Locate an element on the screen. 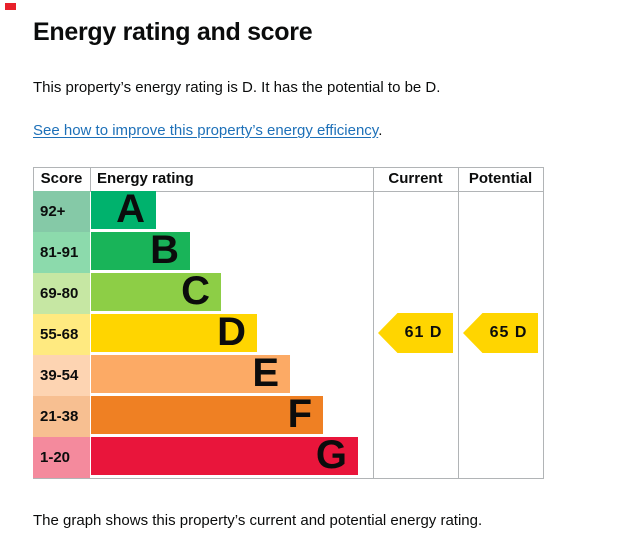  score-column-divider is located at coordinates (90, 179).